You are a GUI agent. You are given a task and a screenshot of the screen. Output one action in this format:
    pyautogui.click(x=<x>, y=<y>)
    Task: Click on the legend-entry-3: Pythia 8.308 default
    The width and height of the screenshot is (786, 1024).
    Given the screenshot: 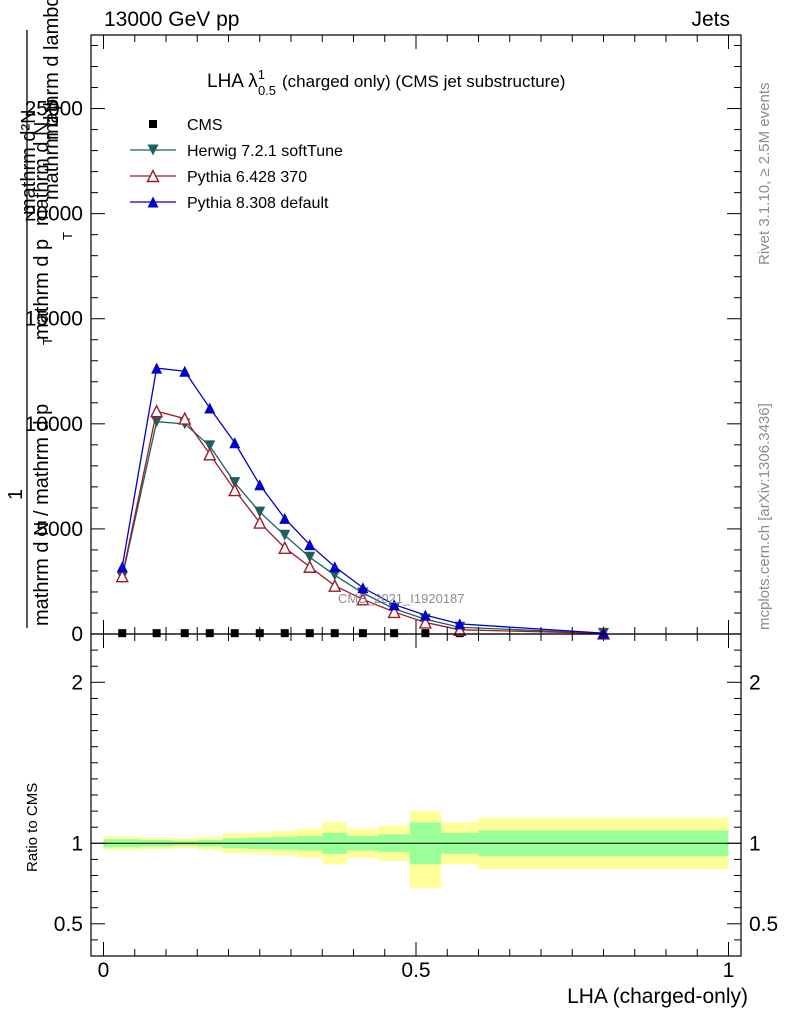 What is the action you would take?
    pyautogui.click(x=229, y=203)
    